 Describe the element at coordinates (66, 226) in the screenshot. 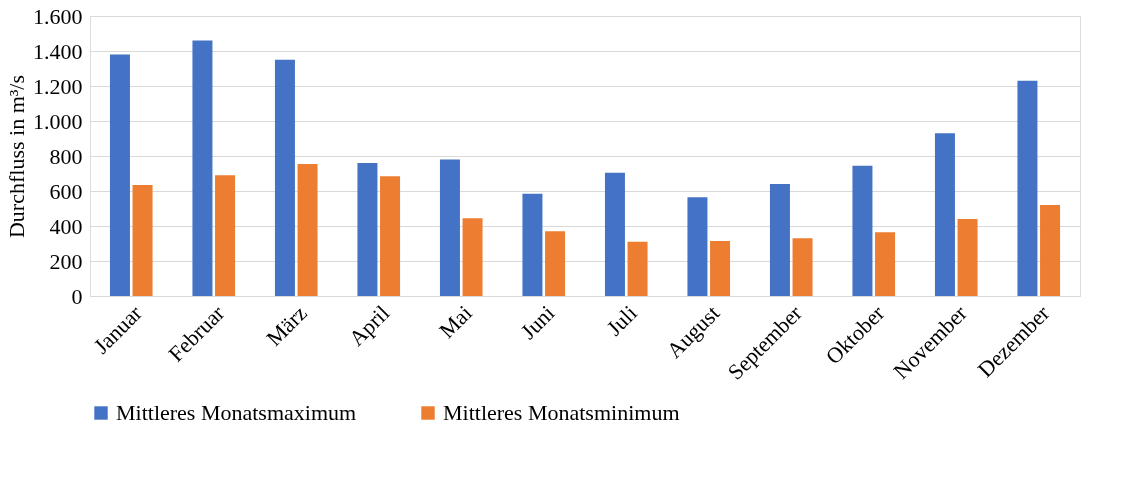

I see `y-tick-label: 400` at that location.